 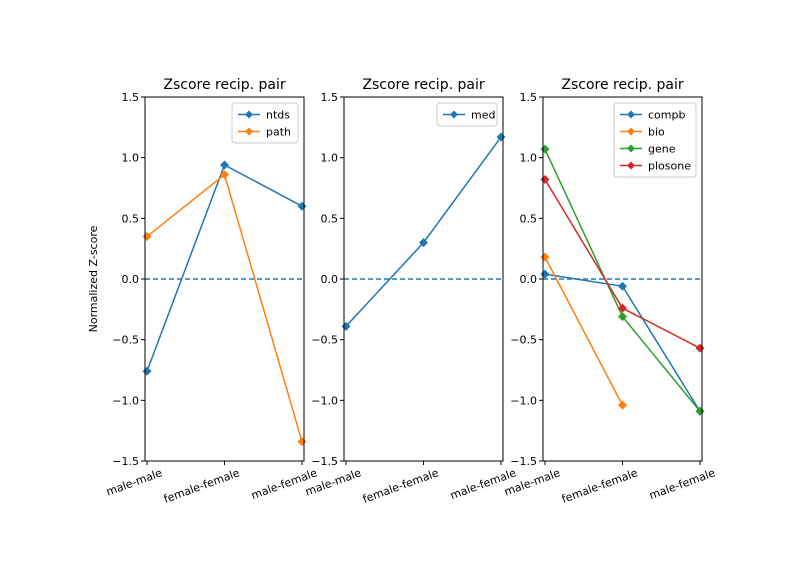 I want to click on series-line-bio, so click(x=584, y=331).